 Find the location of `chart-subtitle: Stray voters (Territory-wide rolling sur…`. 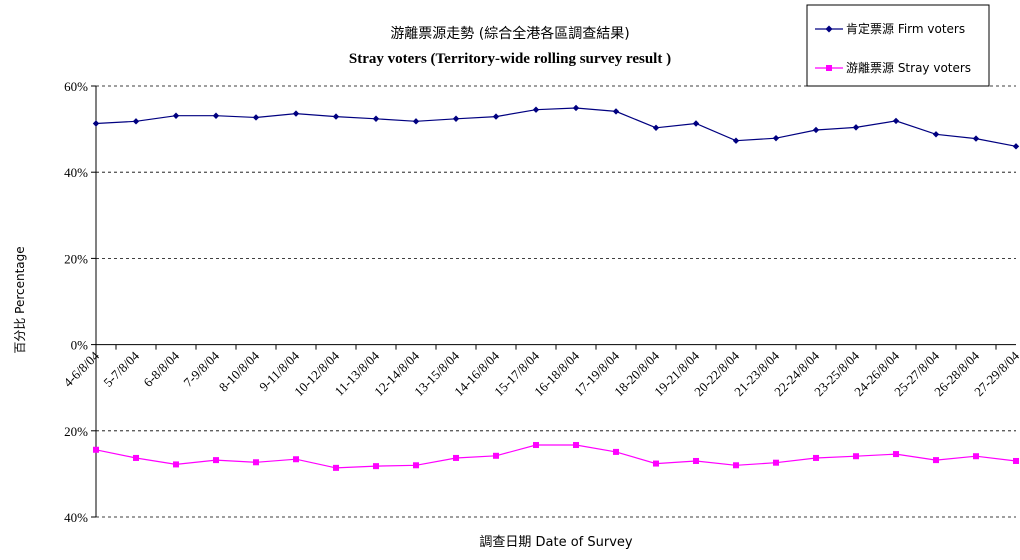

chart-subtitle: Stray voters (Territory-wide rolling sur… is located at coordinates (510, 59).